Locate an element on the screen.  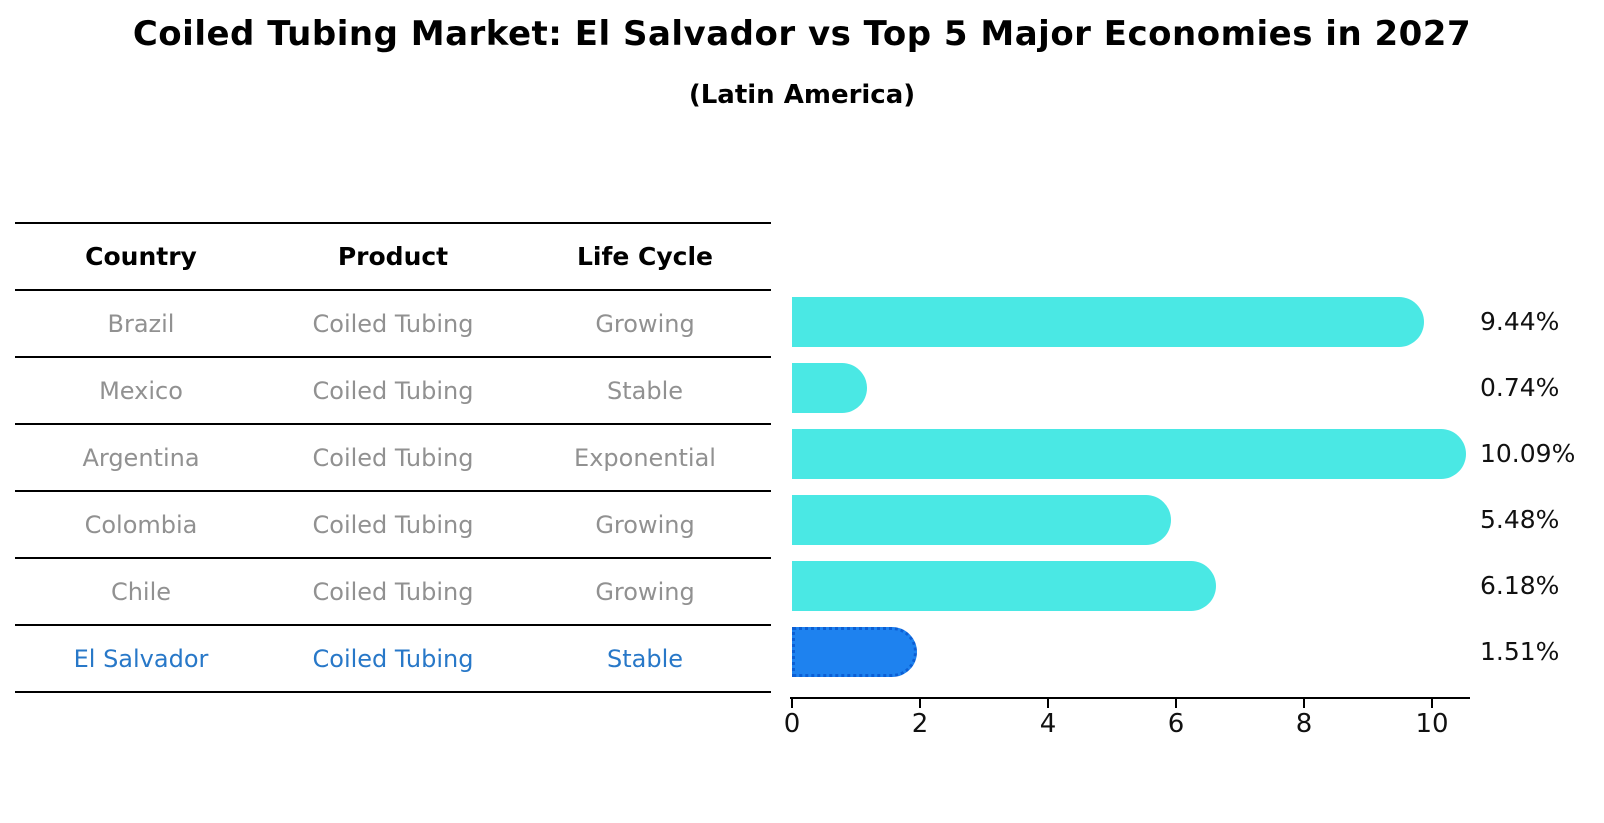
cell-country: Mexico is located at coordinates (141, 390).